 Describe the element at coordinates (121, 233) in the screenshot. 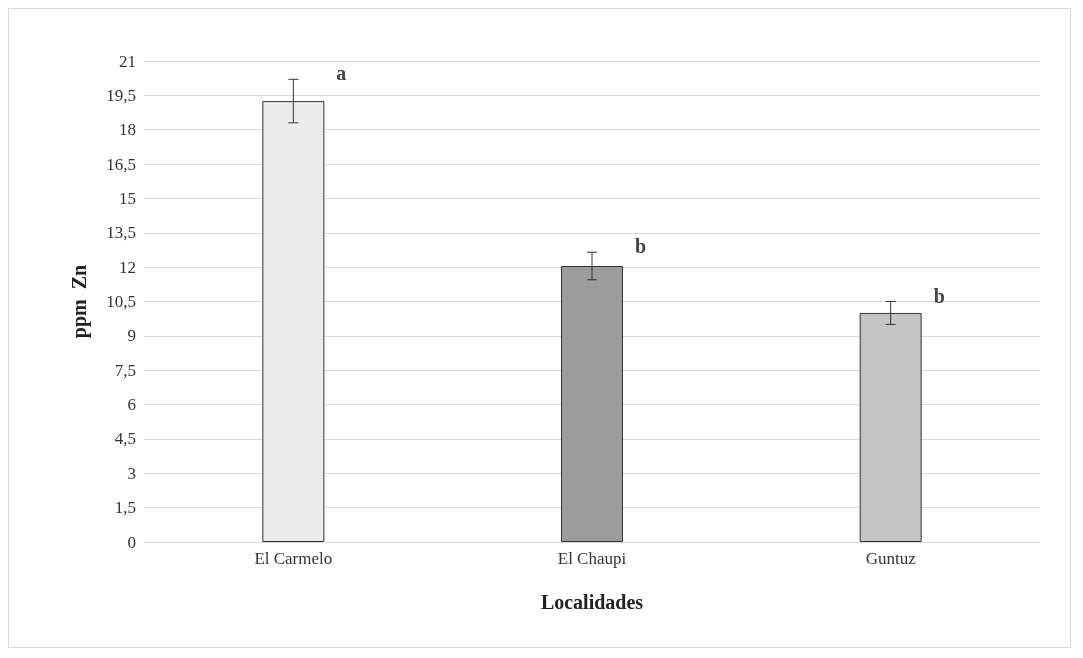

I see `y-tick-label: 13,5` at that location.